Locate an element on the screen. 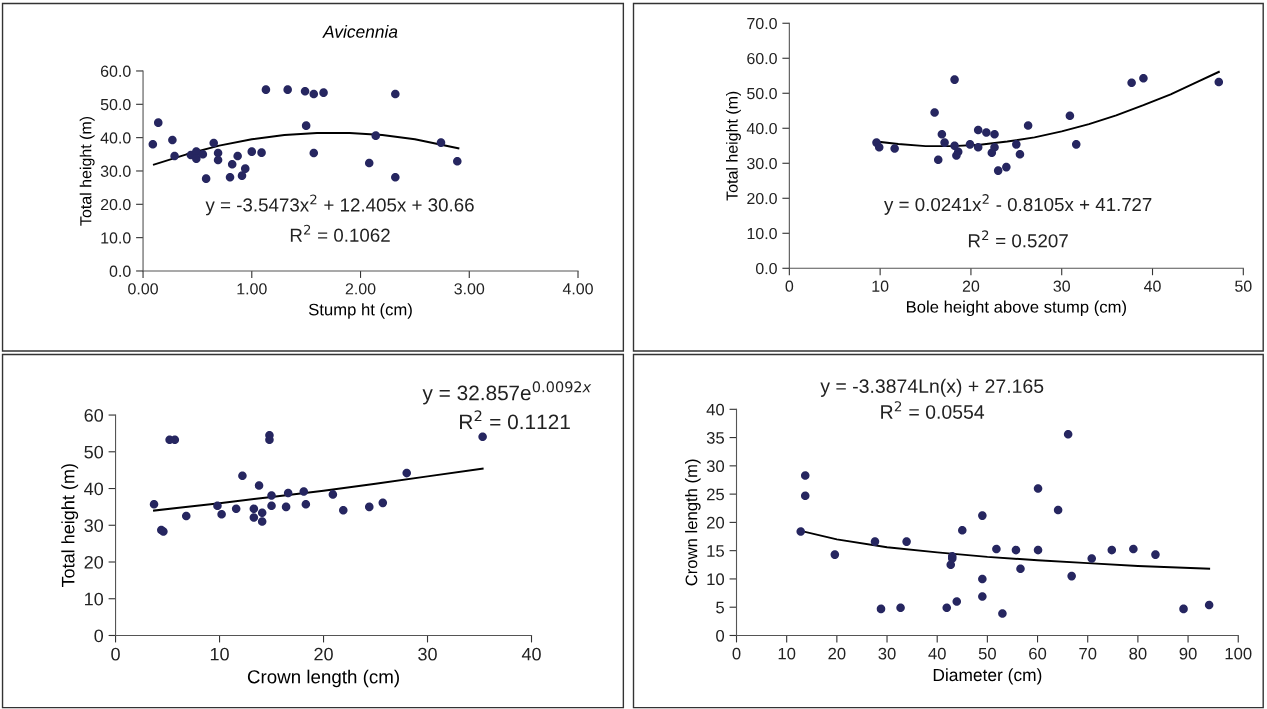 The image size is (1267, 709). y-tick-label: 30.0 is located at coordinates (762, 163).